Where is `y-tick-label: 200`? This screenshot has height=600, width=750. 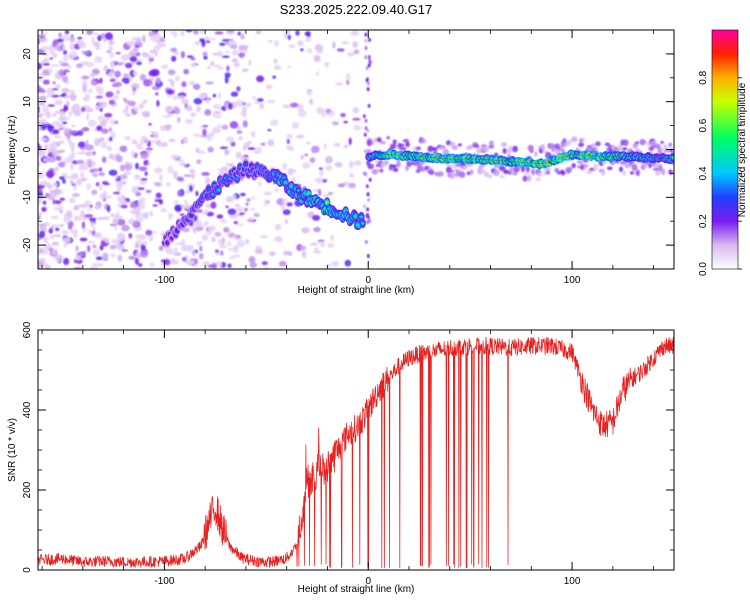 y-tick-label: 200 is located at coordinates (27, 489).